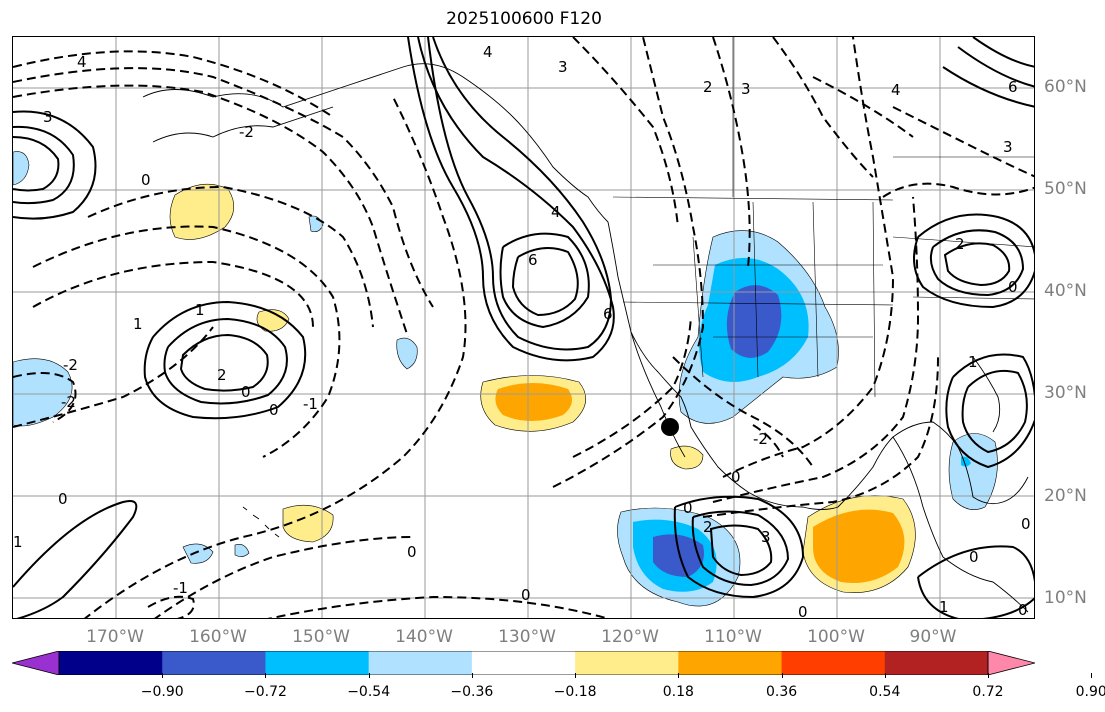 Image resolution: width=1105 pixels, height=712 pixels. I want to click on colorbar-tick-label: 0.72, so click(988, 692).